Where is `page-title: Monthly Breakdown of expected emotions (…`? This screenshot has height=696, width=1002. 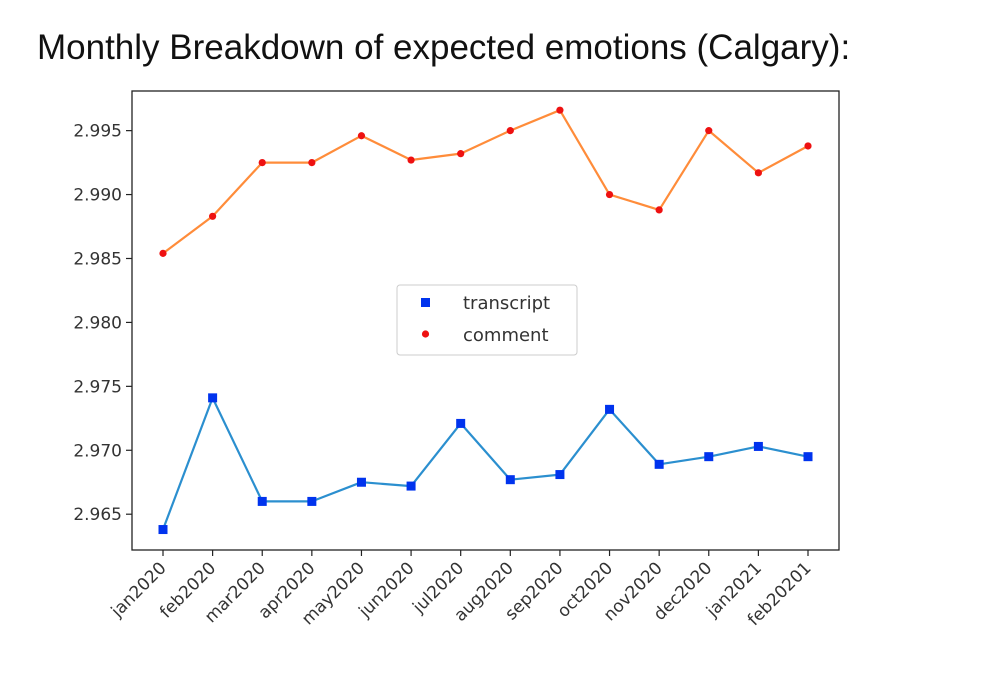 page-title: Monthly Breakdown of expected emotions (… is located at coordinates (444, 47).